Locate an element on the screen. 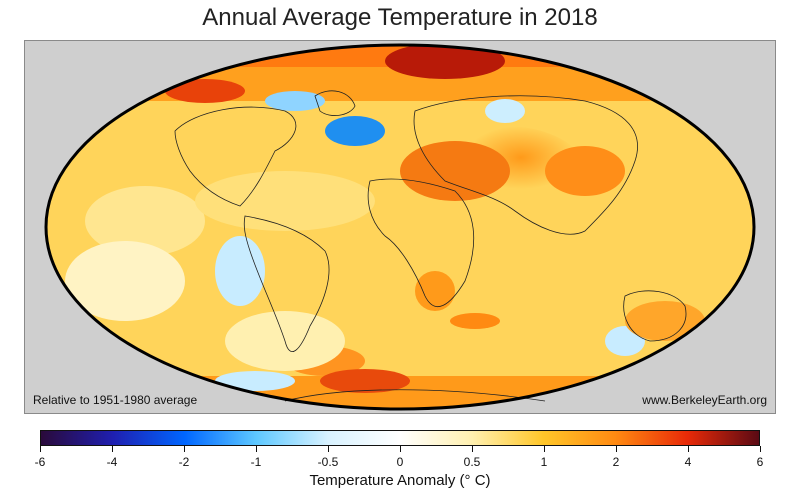 This screenshot has width=800, height=502. colorbar-tick-label: -6 is located at coordinates (40, 462).